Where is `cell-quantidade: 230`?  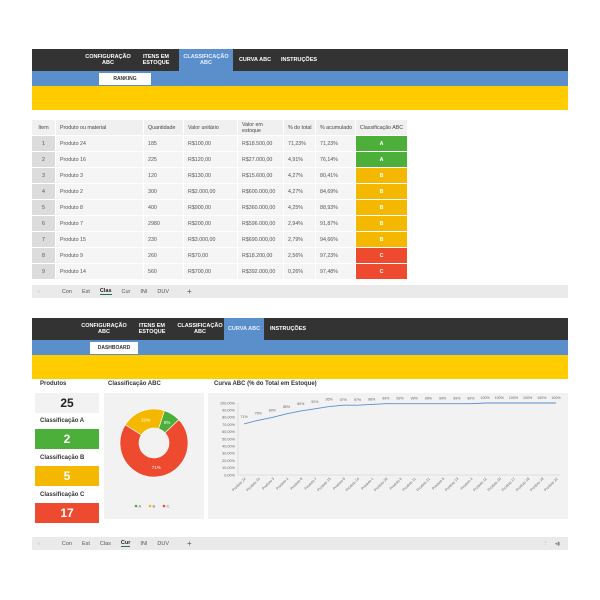 cell-quantidade: 230 is located at coordinates (164, 239).